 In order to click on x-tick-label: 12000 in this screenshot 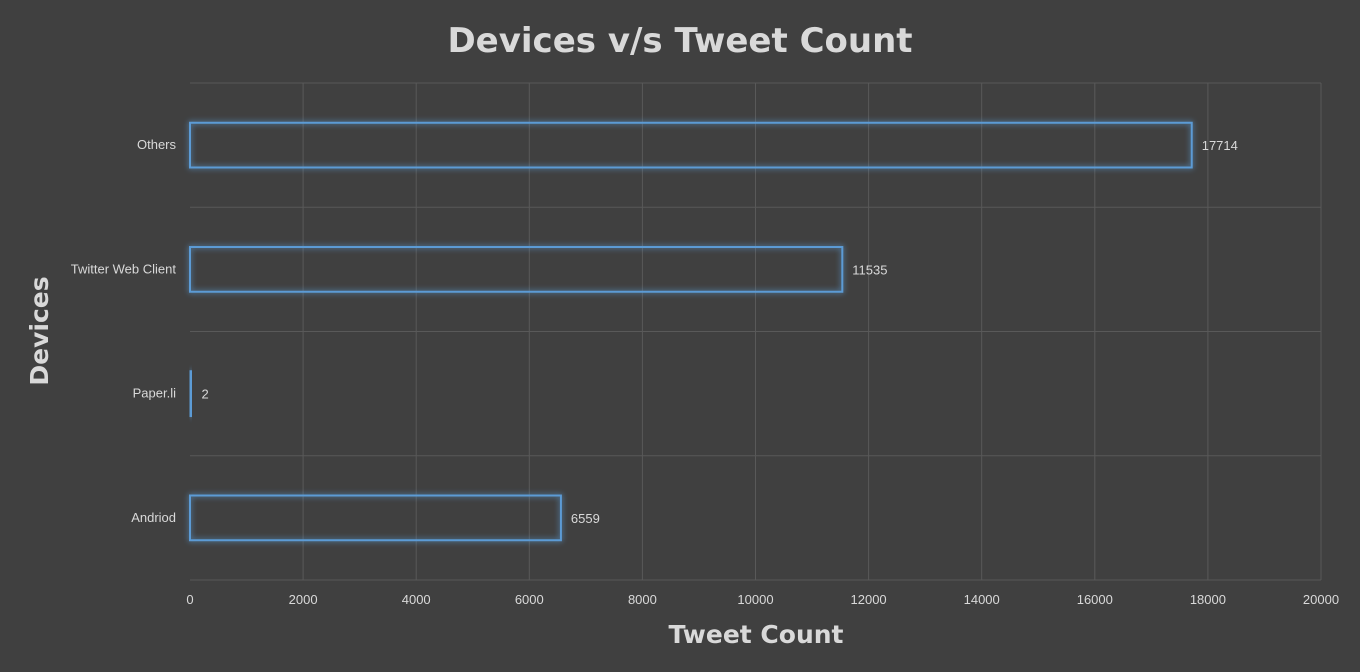, I will do `click(869, 599)`.